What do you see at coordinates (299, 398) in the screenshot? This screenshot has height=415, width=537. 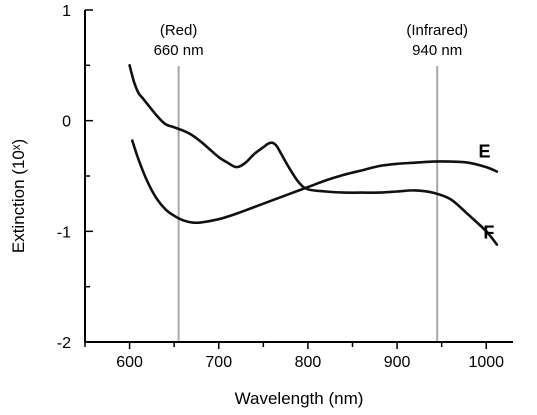 I see `x-axis-title: Wavelength (nm)` at bounding box center [299, 398].